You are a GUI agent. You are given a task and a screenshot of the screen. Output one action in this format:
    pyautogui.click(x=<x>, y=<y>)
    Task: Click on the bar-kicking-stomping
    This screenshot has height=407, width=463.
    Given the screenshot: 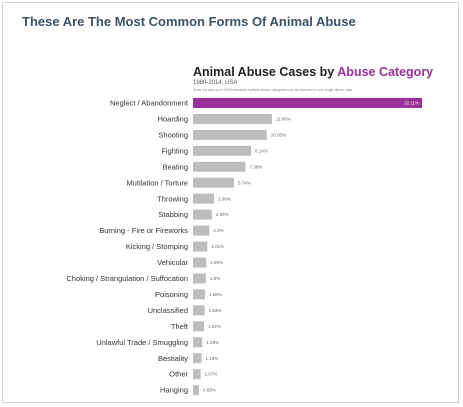 What is the action you would take?
    pyautogui.click(x=200, y=246)
    